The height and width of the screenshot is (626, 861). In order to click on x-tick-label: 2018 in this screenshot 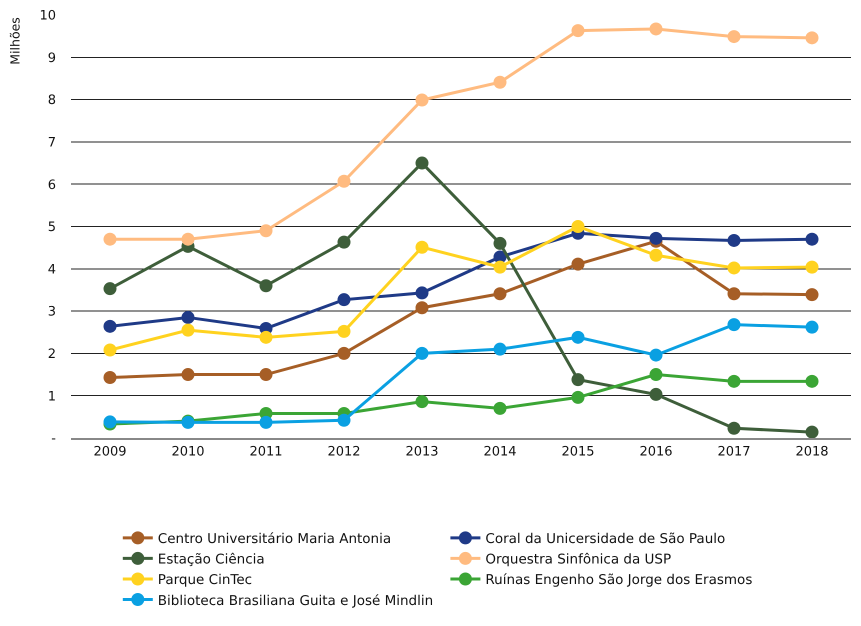, I will do `click(812, 452)`.